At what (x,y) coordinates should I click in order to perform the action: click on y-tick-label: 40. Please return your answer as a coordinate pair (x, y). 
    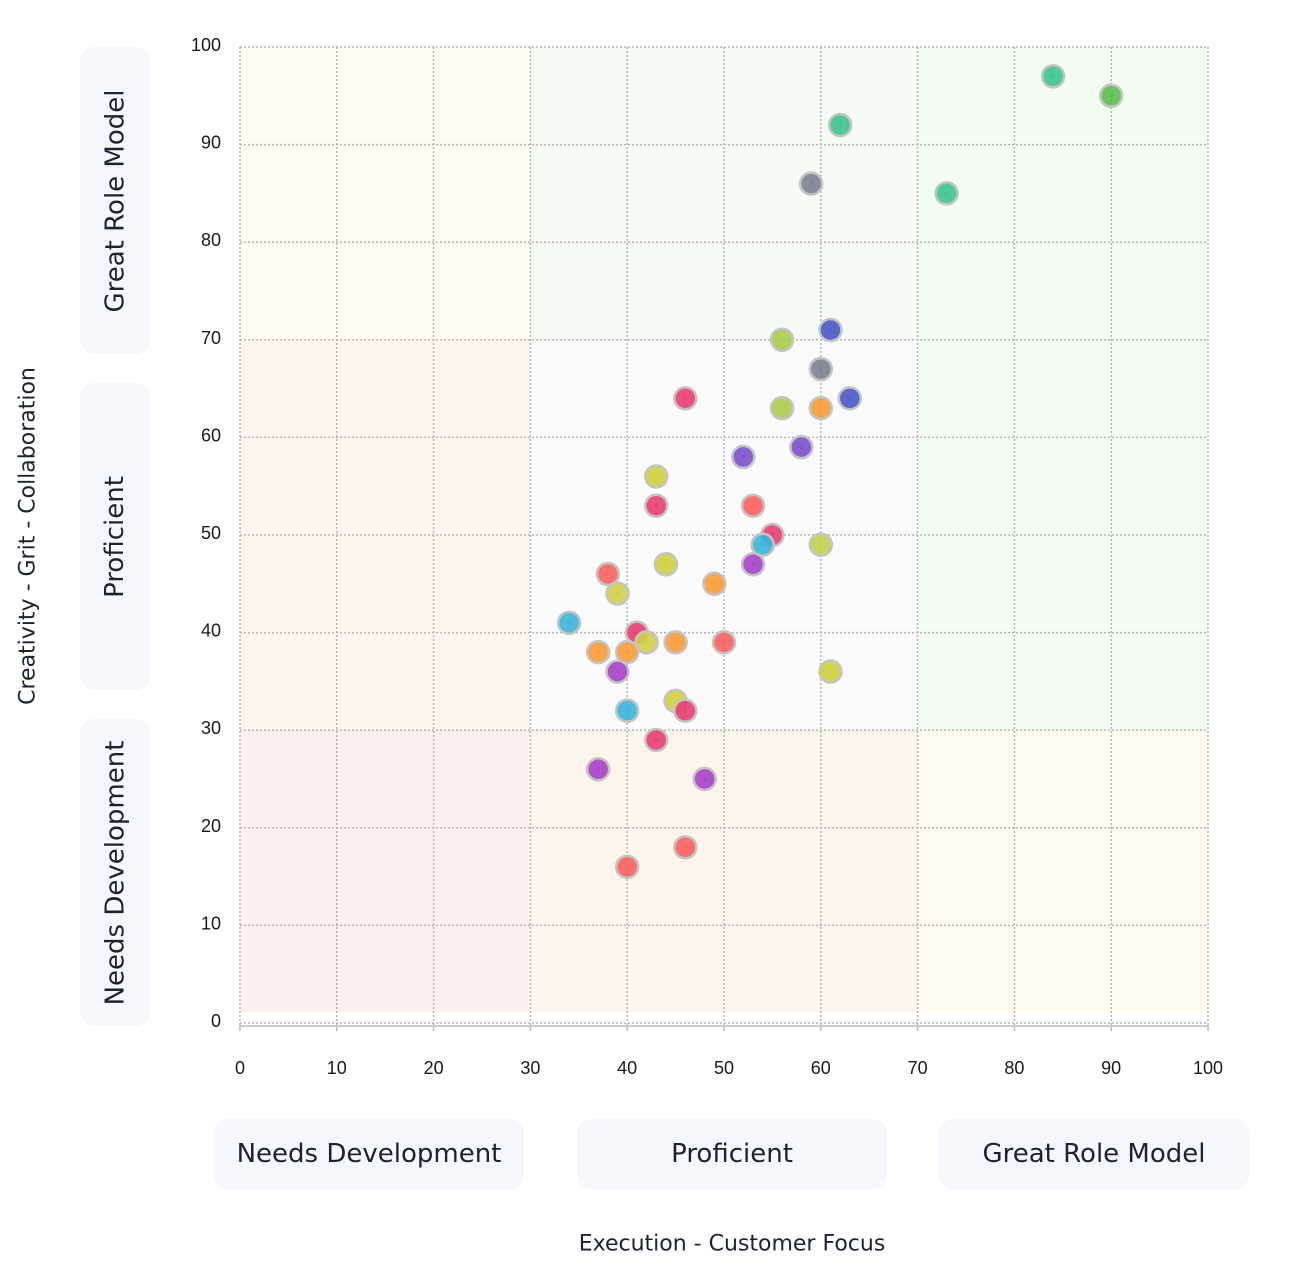
    Looking at the image, I should click on (211, 631).